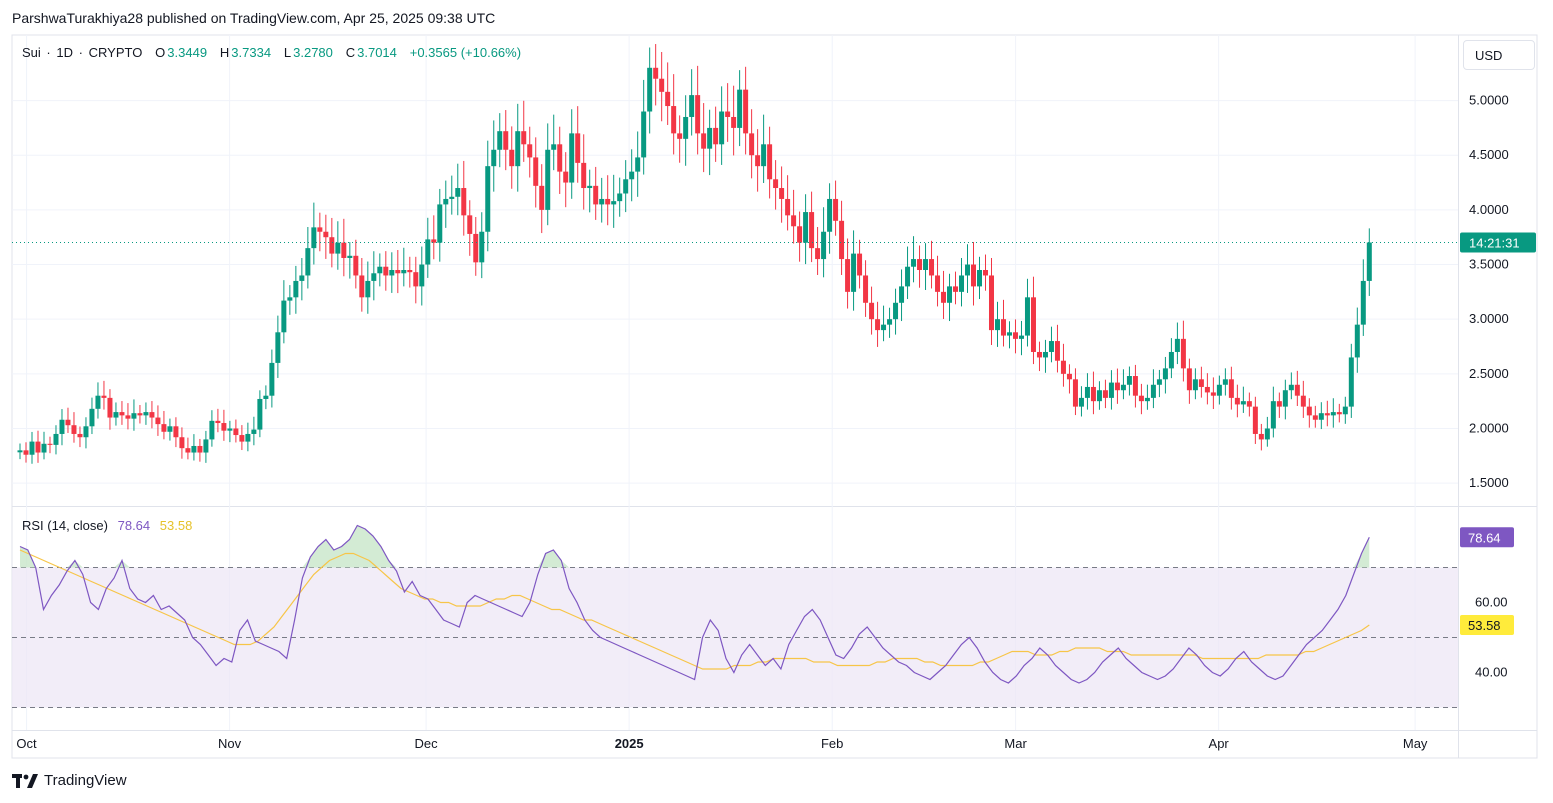  What do you see at coordinates (1415, 743) in the screenshot?
I see `time-tick-label: May` at bounding box center [1415, 743].